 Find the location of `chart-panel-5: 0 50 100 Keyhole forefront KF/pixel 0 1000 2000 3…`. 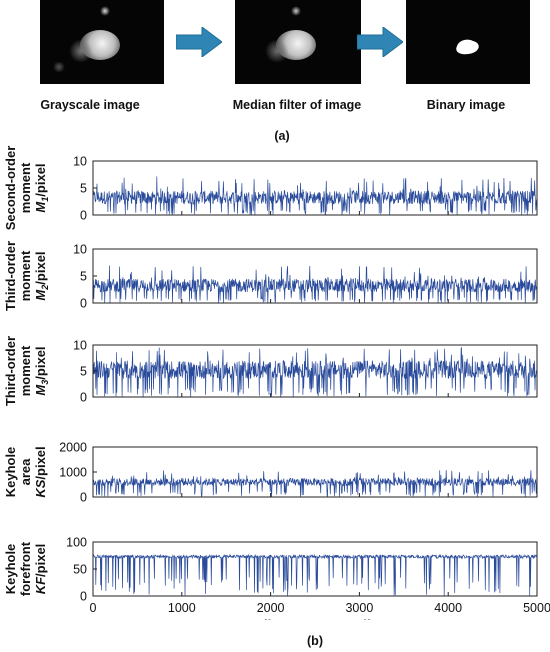

chart-panel-5: 0 50 100 Keyhole forefront KF/pixel 0 1000 2000 3… is located at coordinates (276, 578).